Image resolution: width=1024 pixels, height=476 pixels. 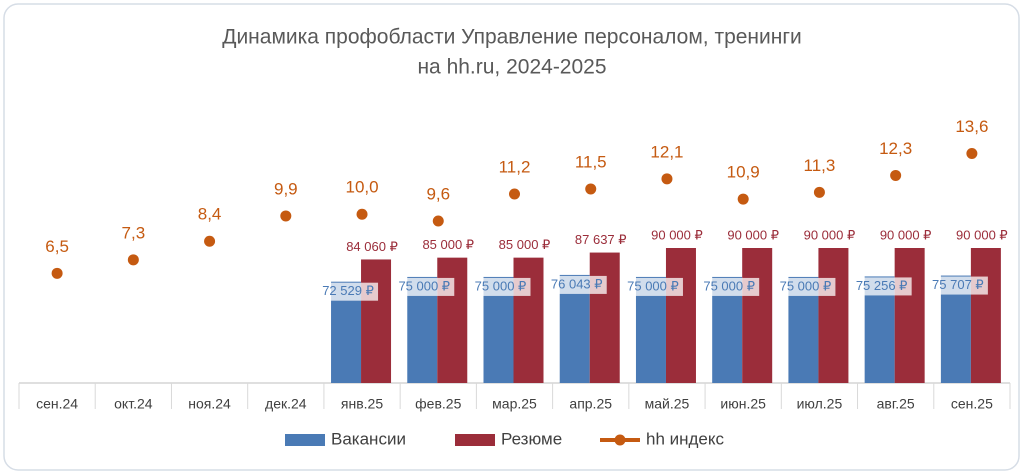 I want to click on data-label: 72 529 ₽, so click(x=348, y=290).